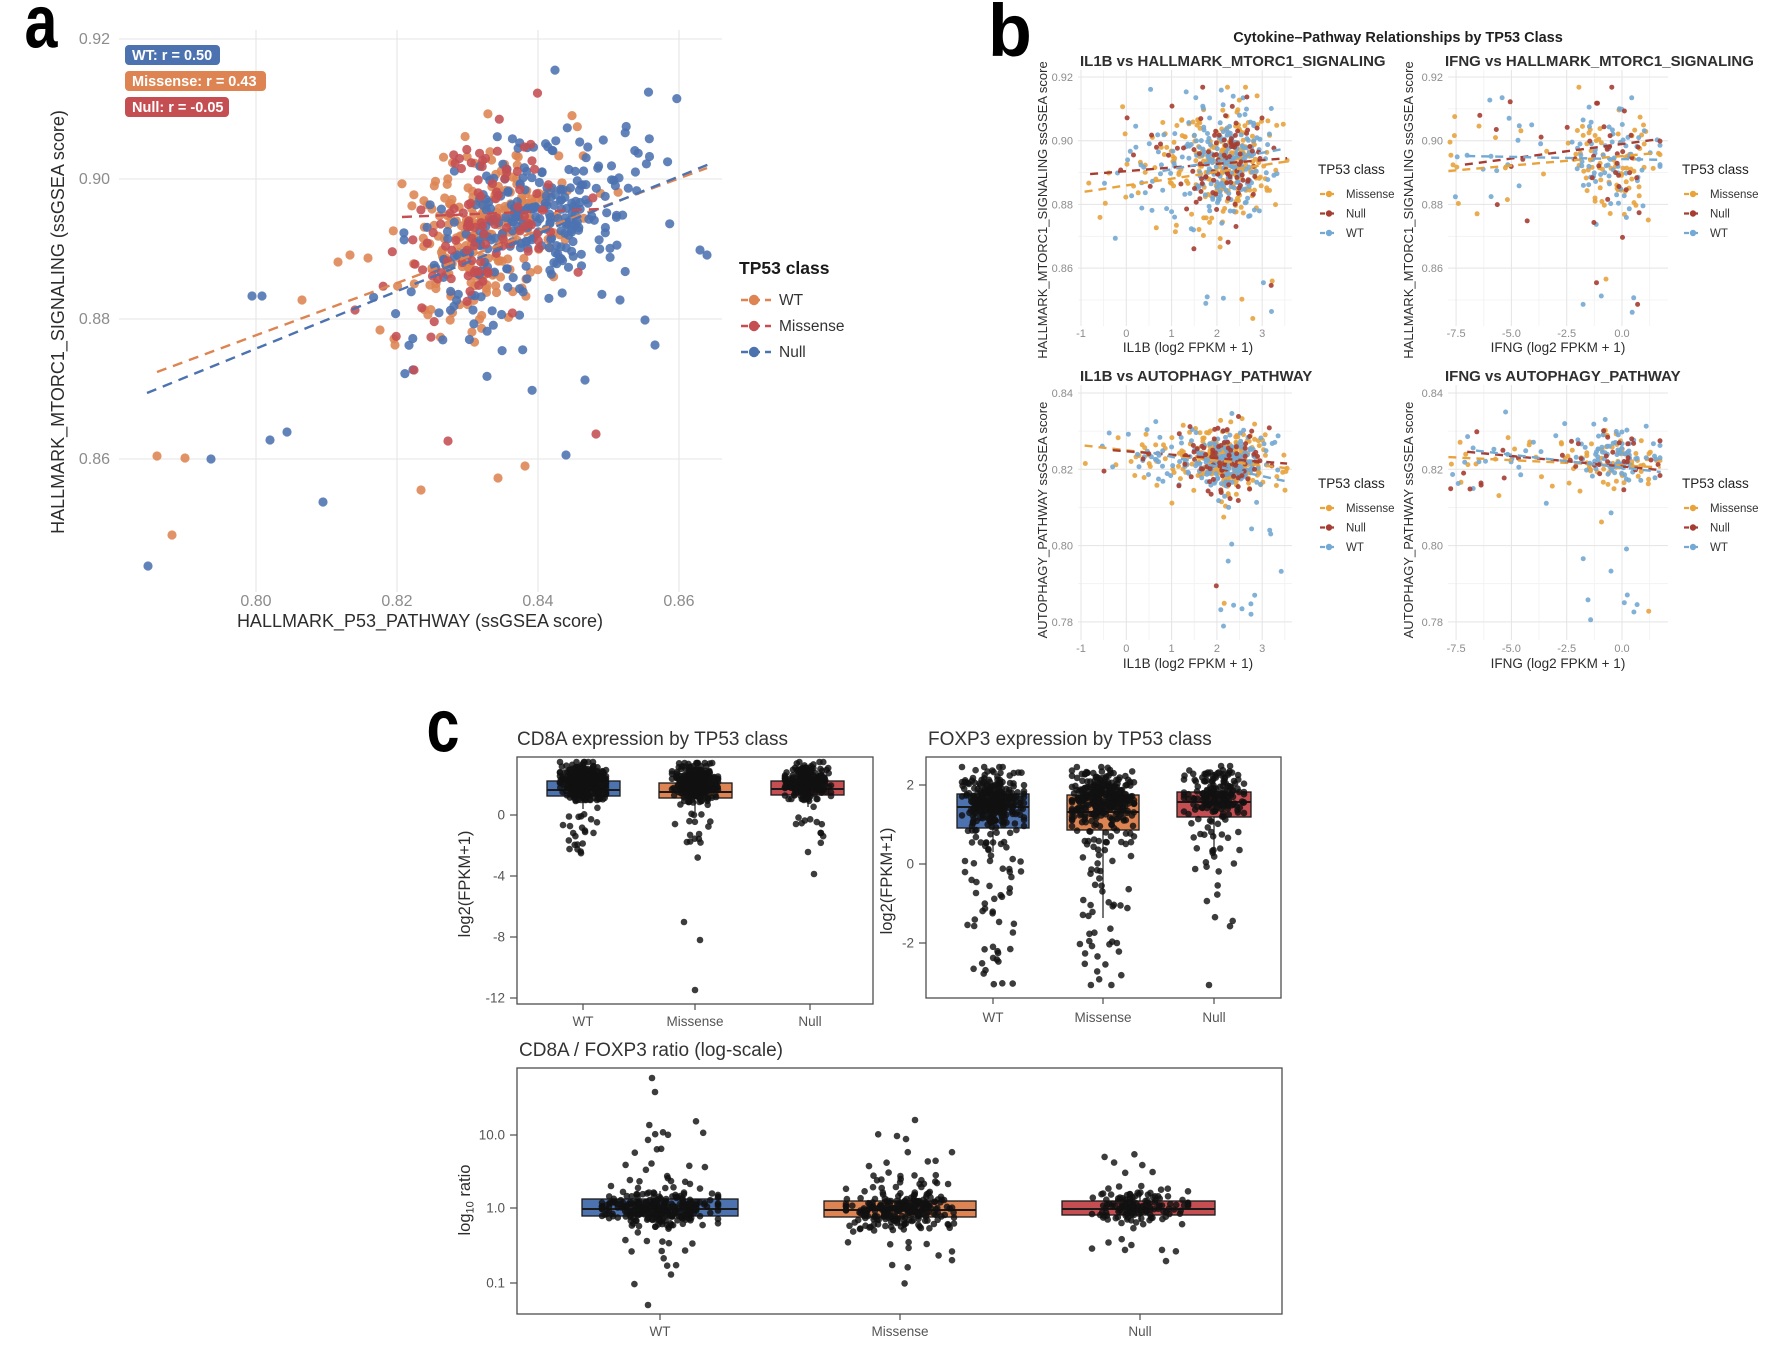  I want to click on svg-text:HALLMARK_P53_PATHWAY (ssGSEA s: HALLMARK_P53_PATHWAY (ssGSEA score), so click(420, 621).